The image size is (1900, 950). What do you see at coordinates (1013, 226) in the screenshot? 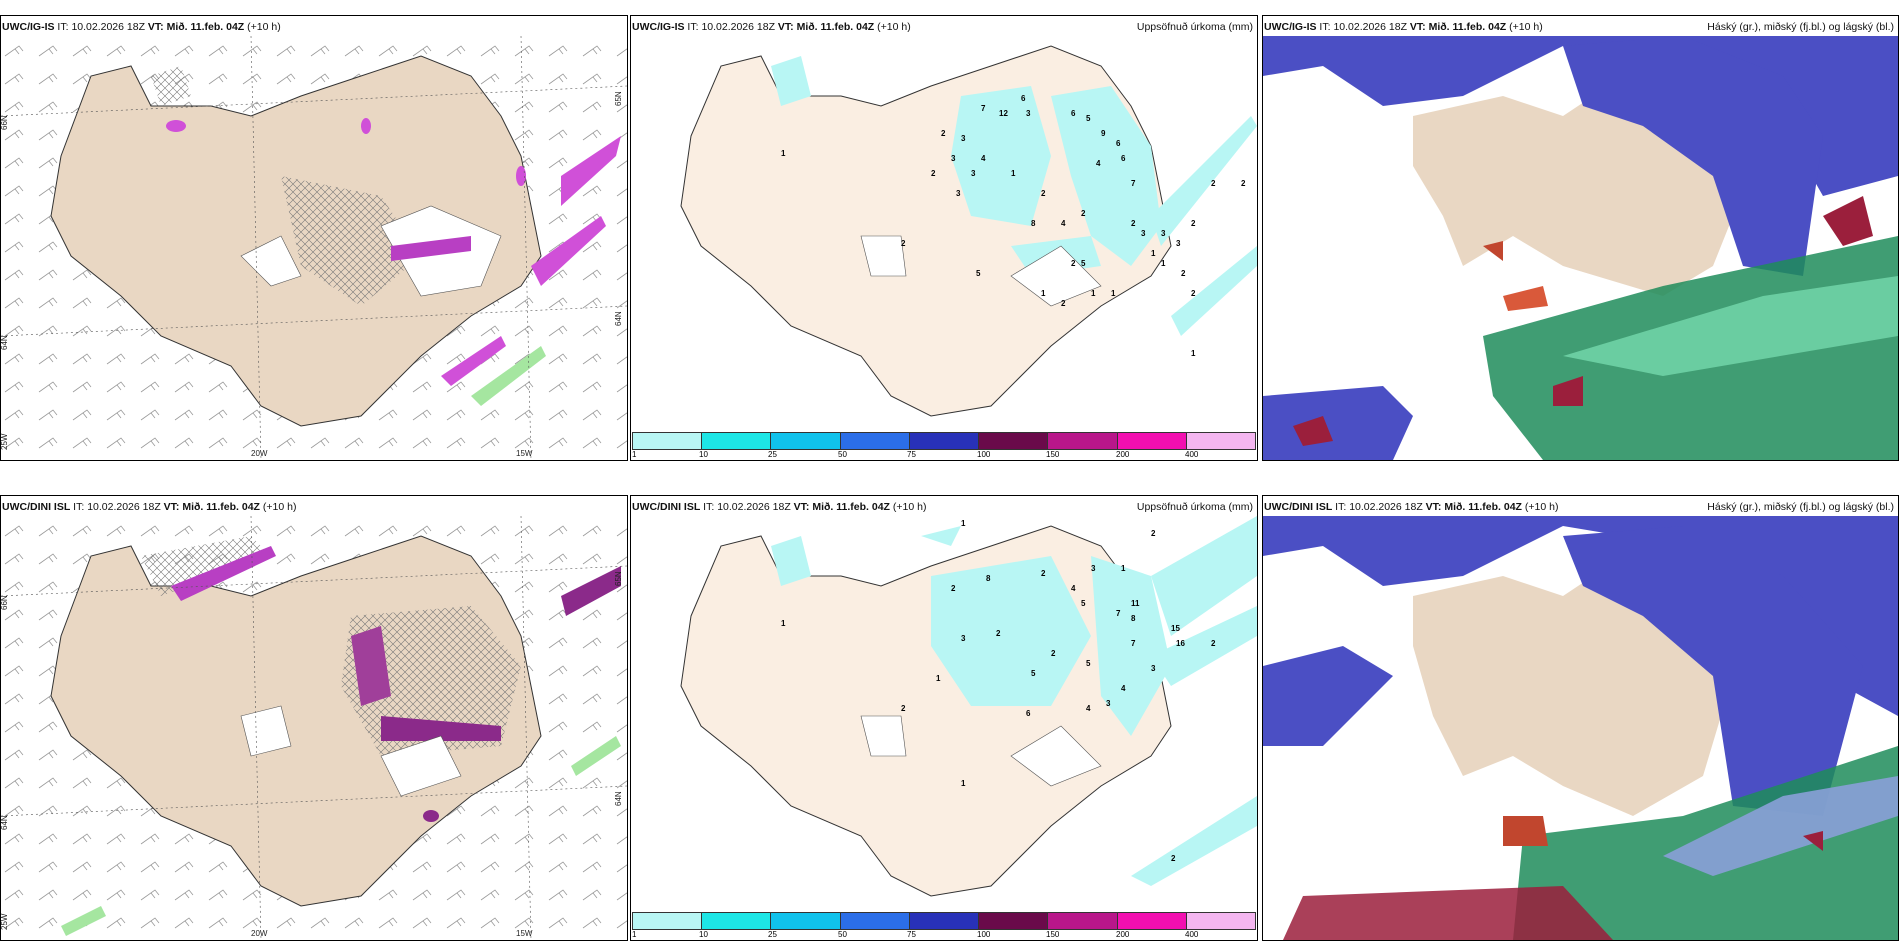
I see `precip-labels: 6 7 12 3 2 3 6 9 5 6 1 3 4 3 2 3 2 1 2 4` at bounding box center [1013, 226].